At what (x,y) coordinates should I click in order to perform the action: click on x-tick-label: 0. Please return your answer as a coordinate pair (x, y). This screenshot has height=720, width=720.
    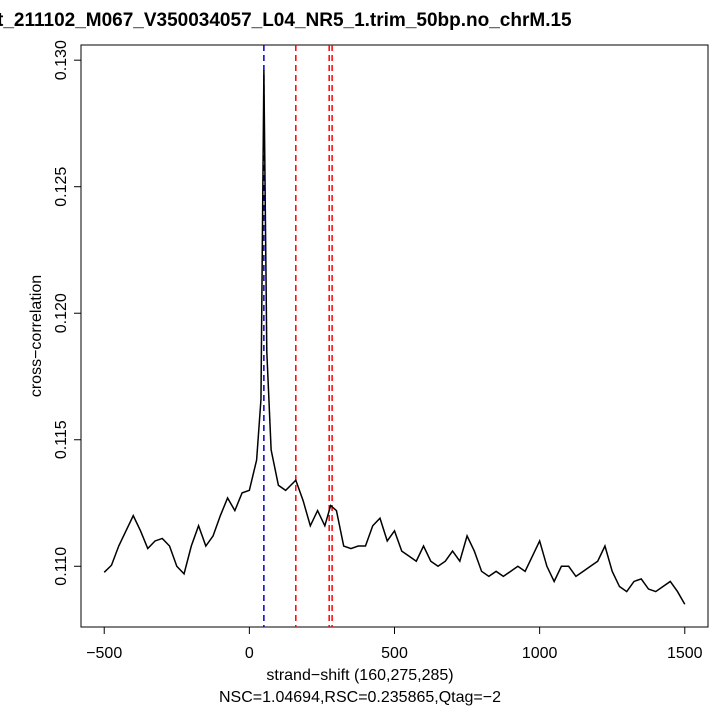
    Looking at the image, I should click on (249, 653).